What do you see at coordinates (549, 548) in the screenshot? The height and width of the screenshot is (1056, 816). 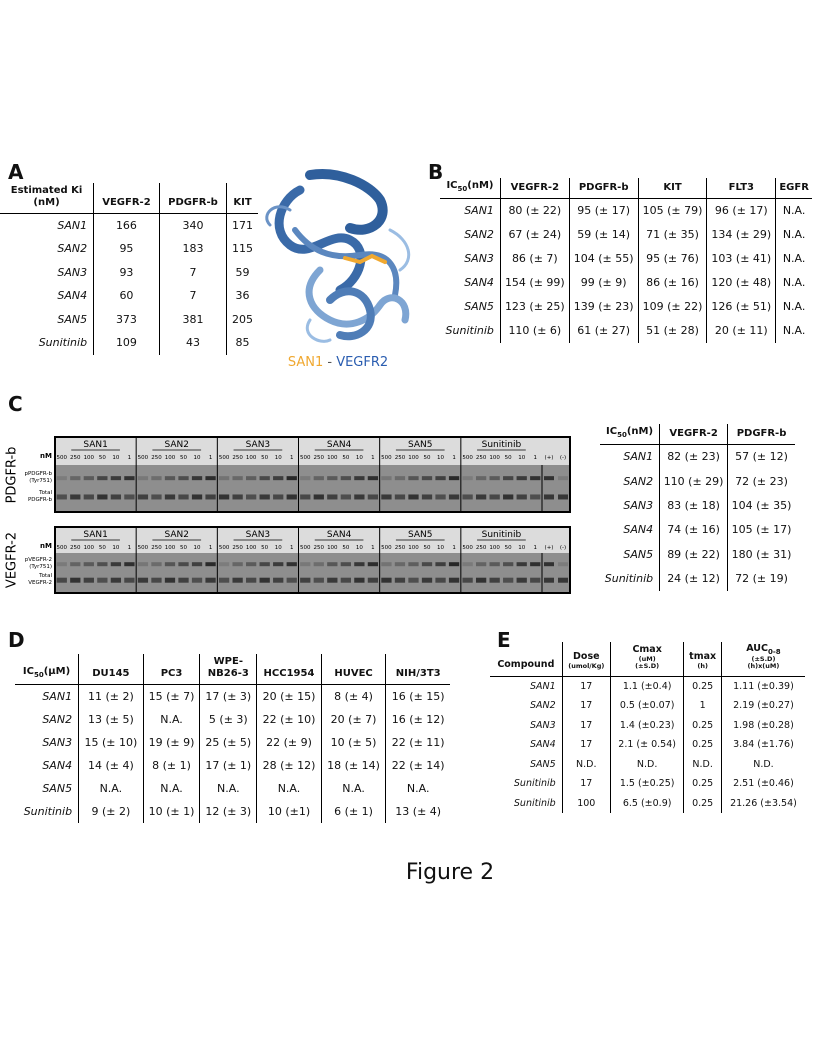 I see `control-label: (+)` at bounding box center [549, 548].